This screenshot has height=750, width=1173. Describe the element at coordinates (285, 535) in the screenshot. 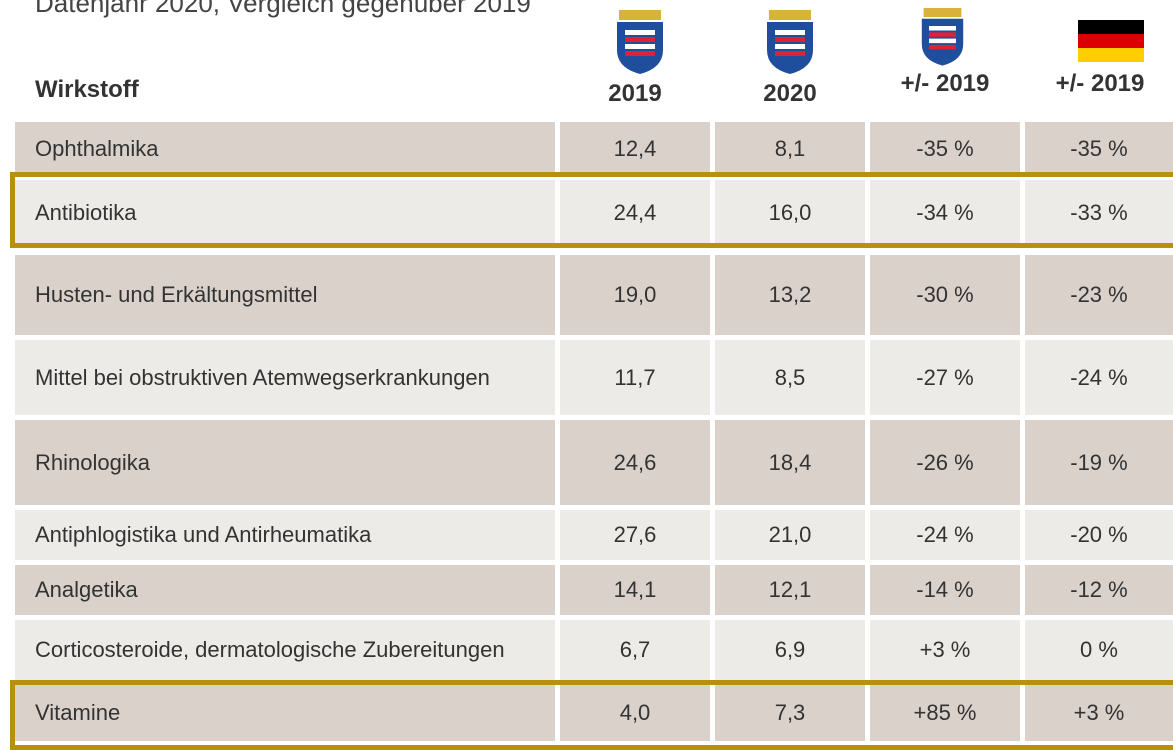

I see `row-label: Antiphlogistika und Antirheumatika` at that location.